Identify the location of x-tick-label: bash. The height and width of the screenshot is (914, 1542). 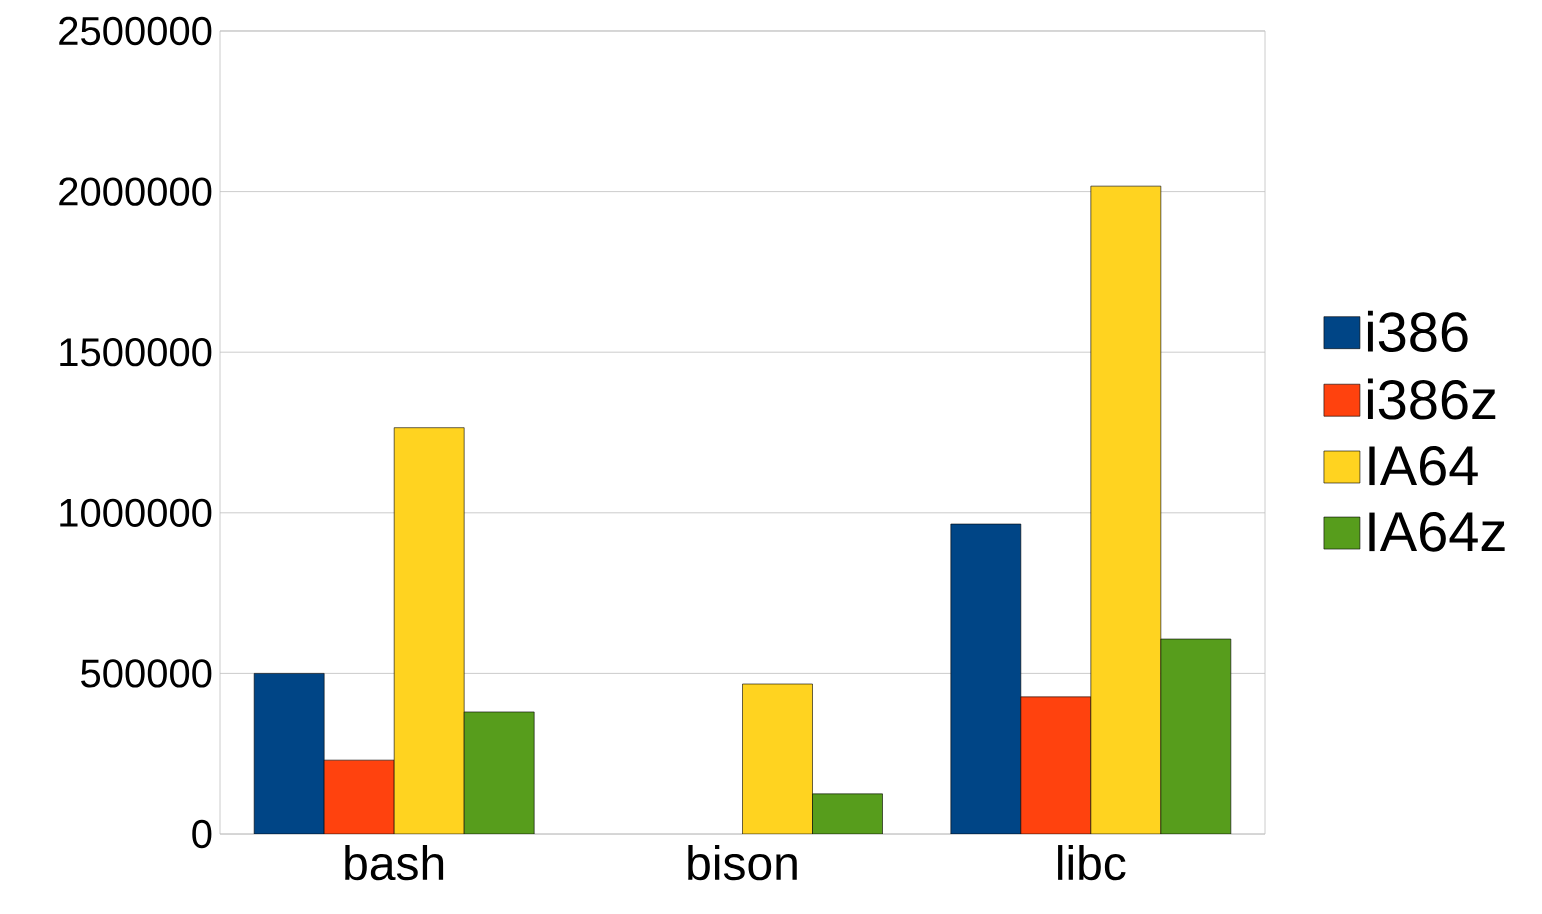
(394, 863).